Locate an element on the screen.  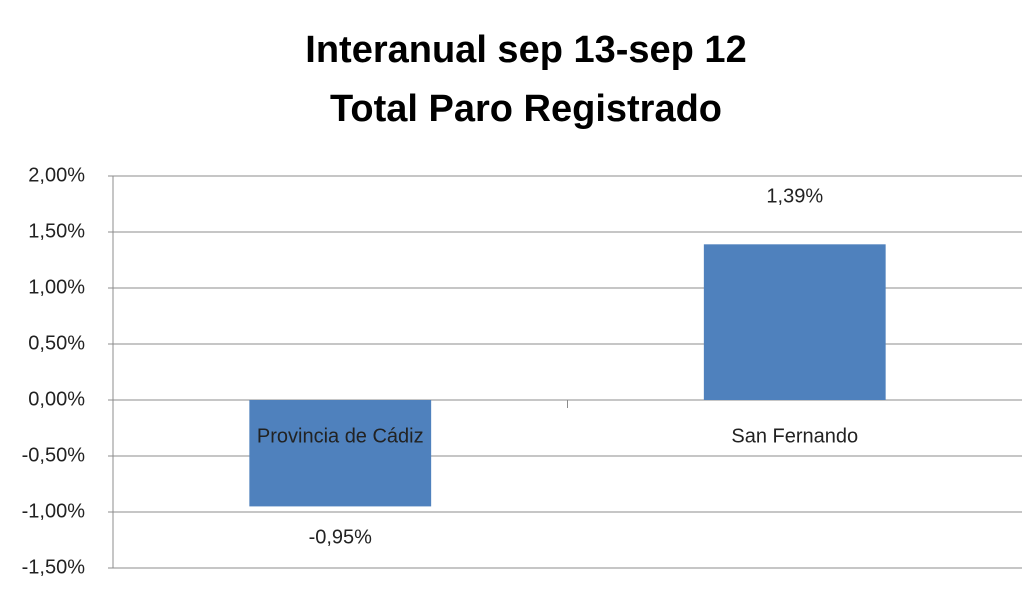
y-tick-label: -1,50% is located at coordinates (54, 567).